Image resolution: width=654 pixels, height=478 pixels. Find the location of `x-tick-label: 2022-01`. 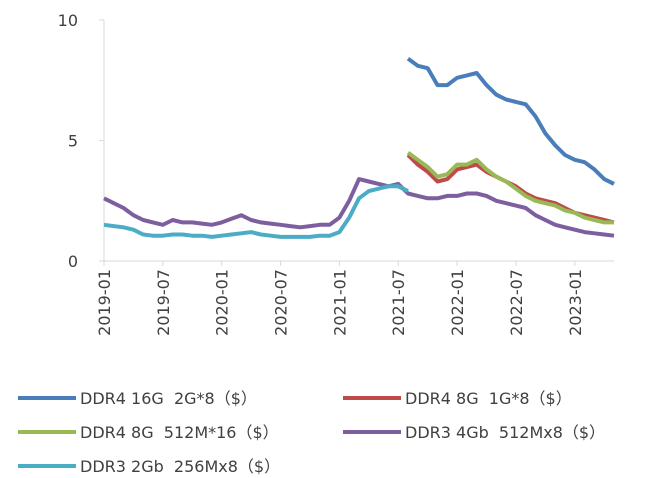

x-tick-label: 2022-01 is located at coordinates (457, 302).